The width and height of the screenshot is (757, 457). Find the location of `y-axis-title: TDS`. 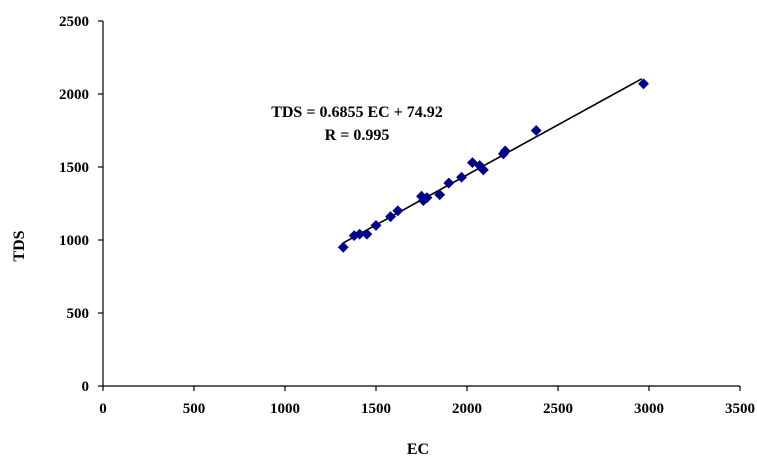

y-axis-title: TDS is located at coordinates (19, 245).